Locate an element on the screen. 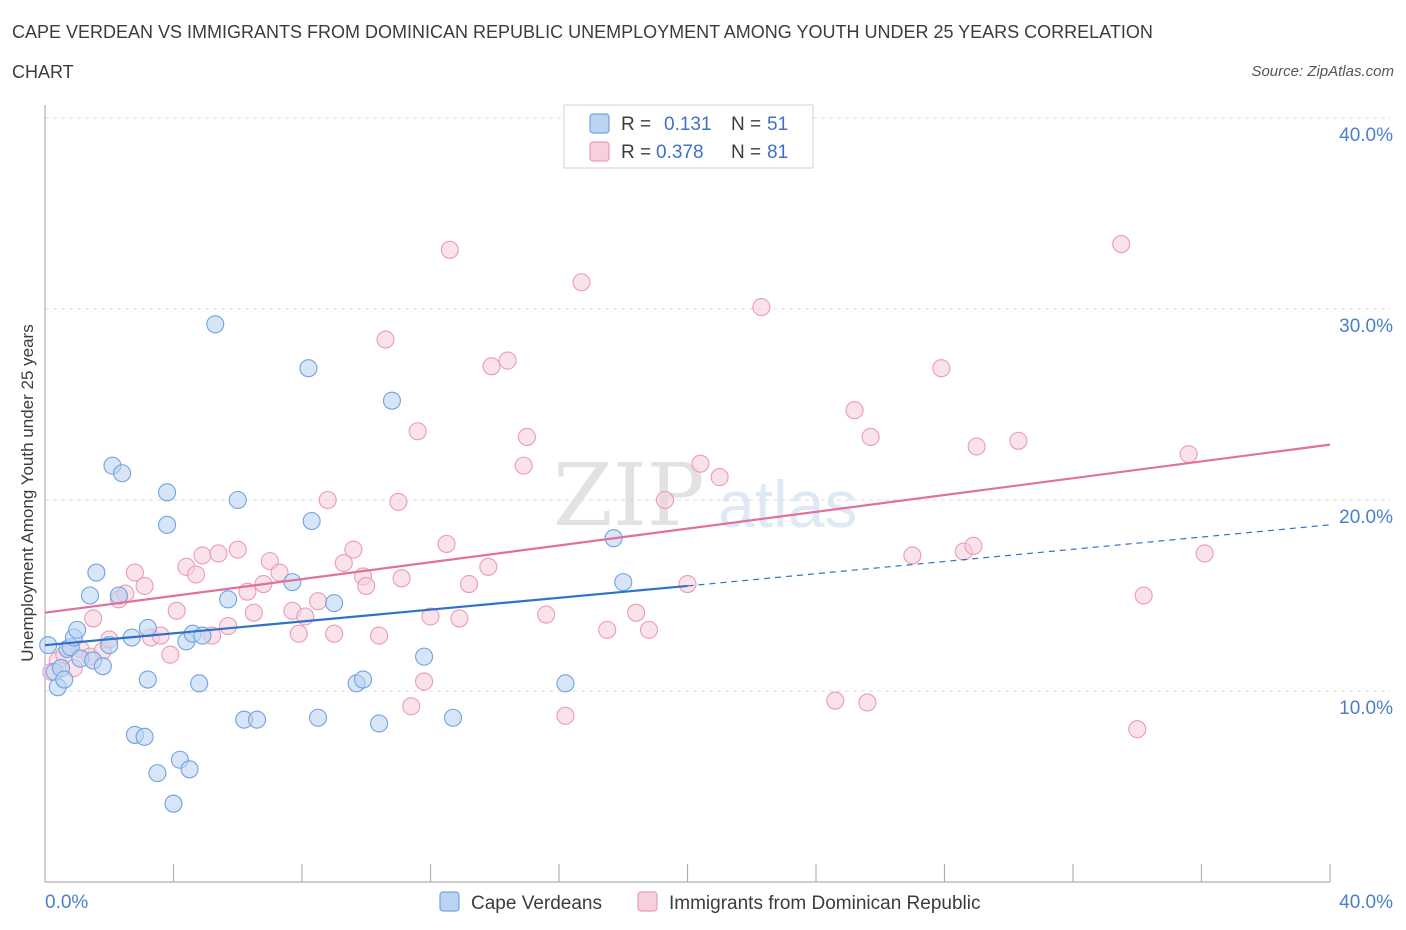 The width and height of the screenshot is (1406, 930). x-tick-label: 40.0% is located at coordinates (1366, 902).